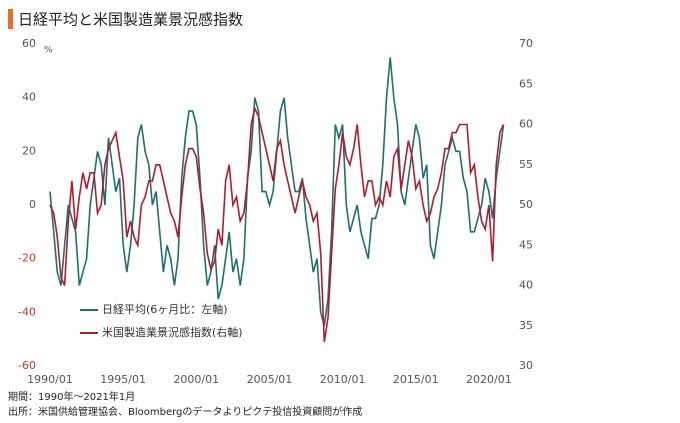  What do you see at coordinates (185, 411) in the screenshot?
I see `note: 出所：米国供給管理協会、Bloombergのデータよりピクテ投信投資顧問が作成` at bounding box center [185, 411].